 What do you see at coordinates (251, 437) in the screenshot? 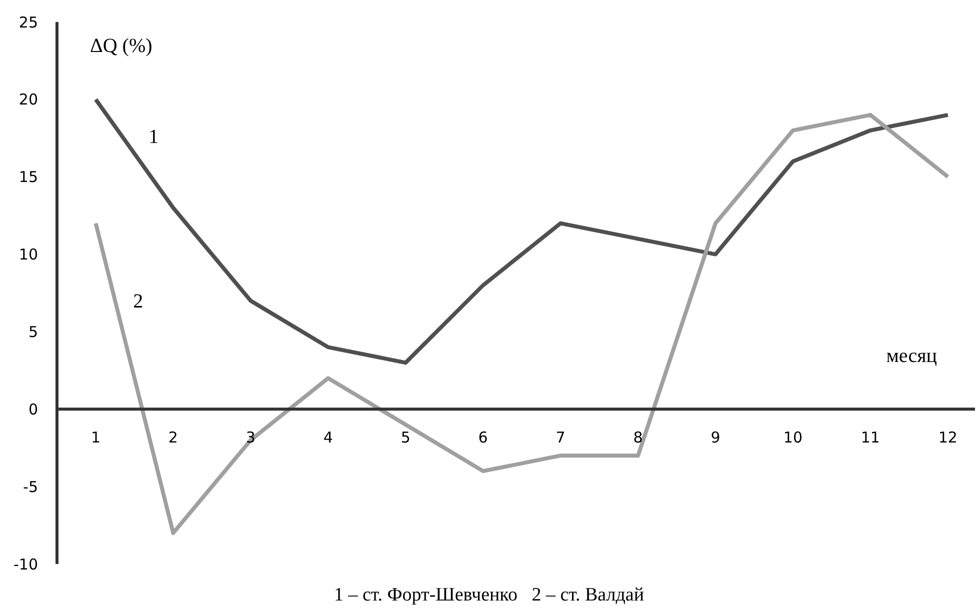
I see `x-tick-label: 3` at bounding box center [251, 437].